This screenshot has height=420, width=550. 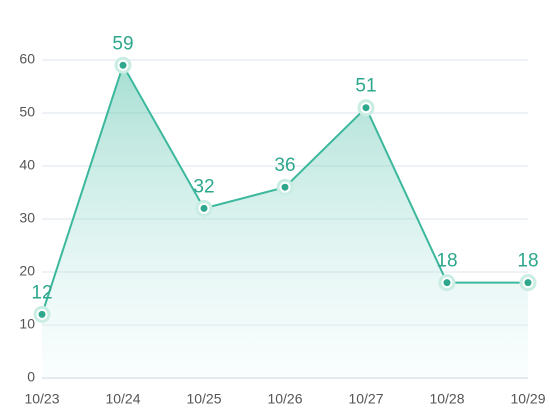 What do you see at coordinates (284, 165) in the screenshot?
I see `data-label: 36` at bounding box center [284, 165].